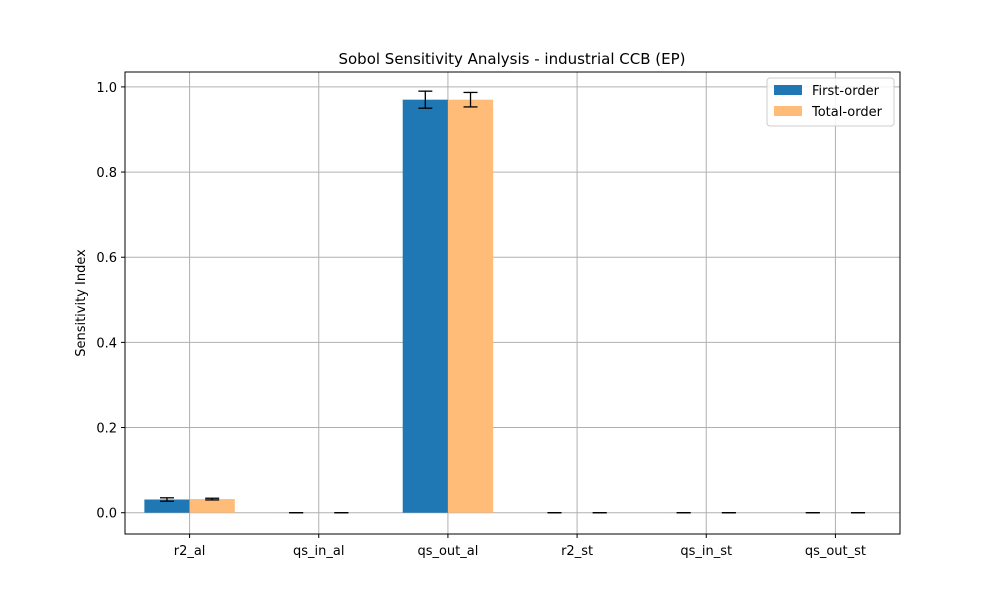 The height and width of the screenshot is (600, 1000). I want to click on y-tick-label: 0.0, so click(106, 514).